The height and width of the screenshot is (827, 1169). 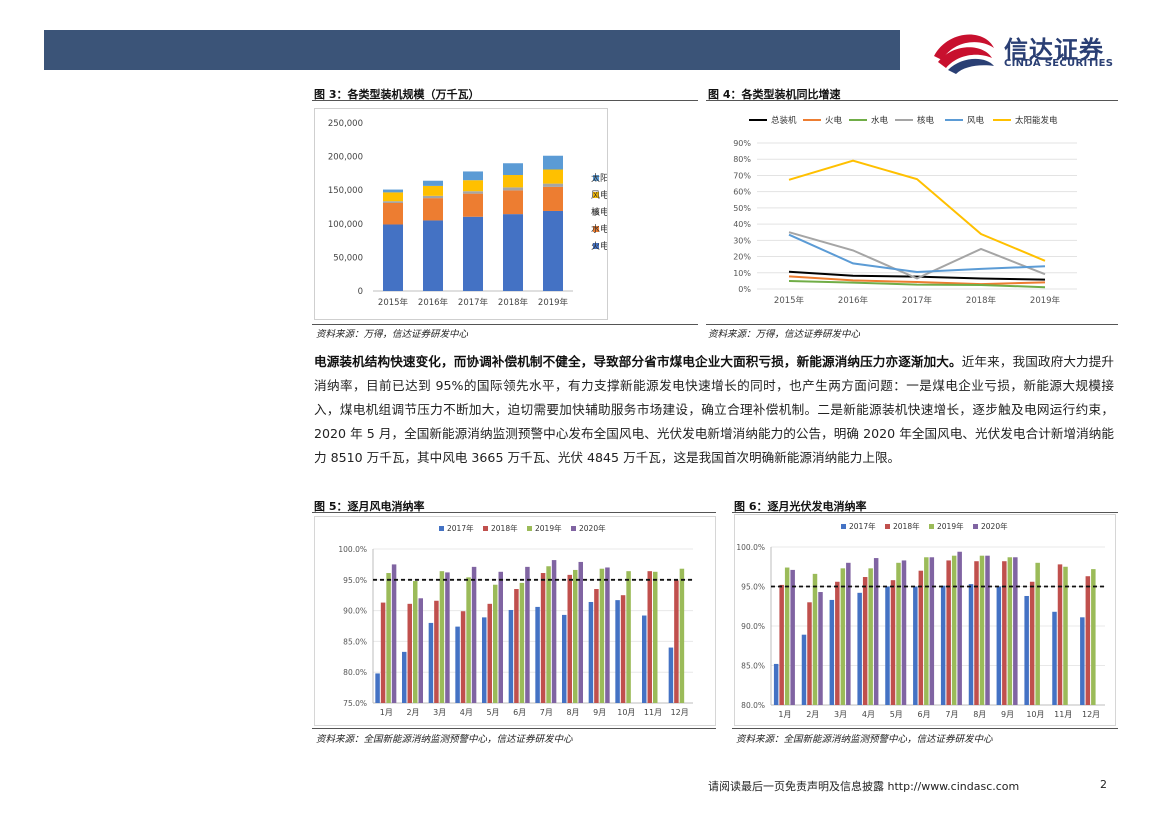 I want to click on fig3-bottom-rule, so click(x=505, y=324).